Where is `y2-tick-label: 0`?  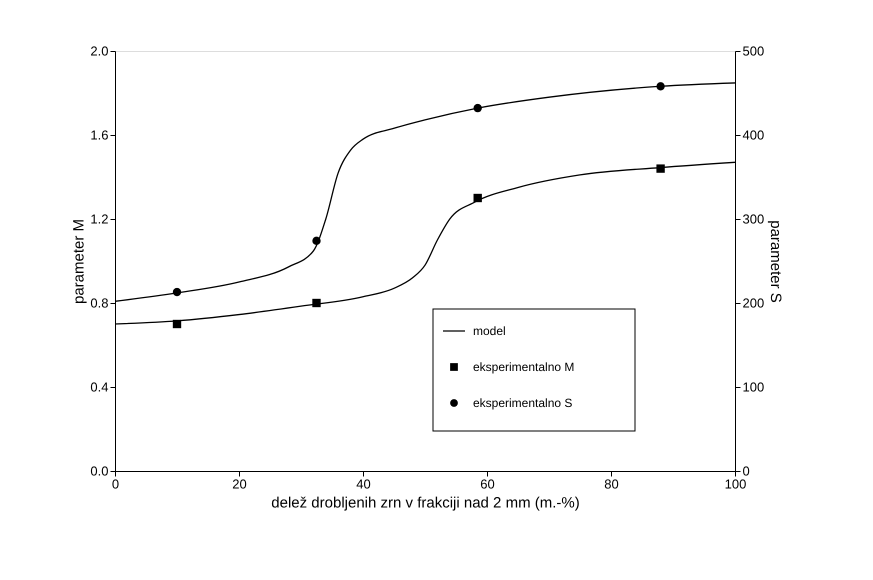 y2-tick-label: 0 is located at coordinates (746, 471).